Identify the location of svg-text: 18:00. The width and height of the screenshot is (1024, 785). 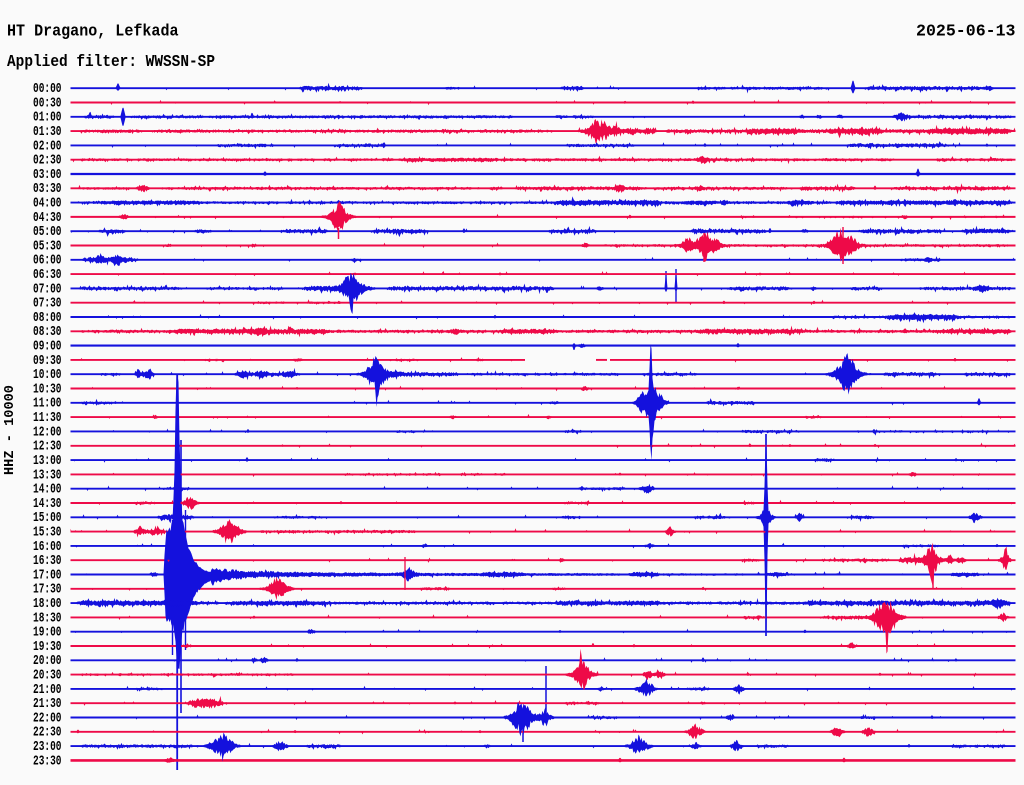
(47, 604).